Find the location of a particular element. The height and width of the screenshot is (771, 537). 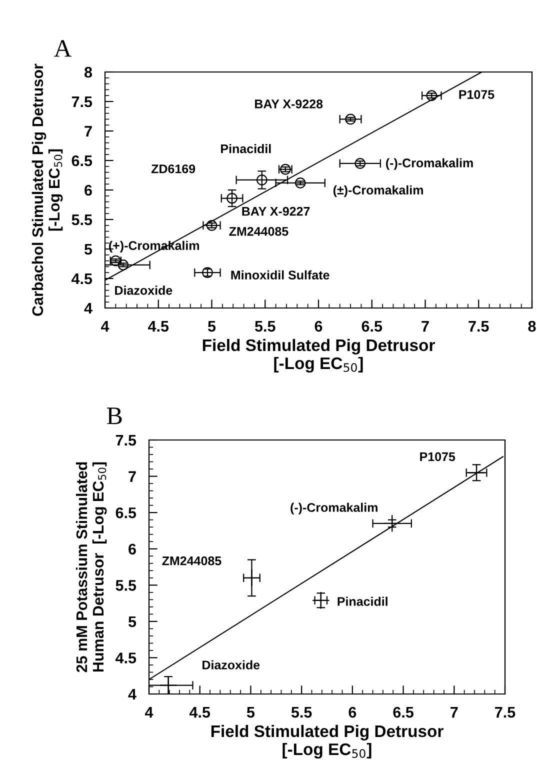

chart-title: B is located at coordinates (114, 416).